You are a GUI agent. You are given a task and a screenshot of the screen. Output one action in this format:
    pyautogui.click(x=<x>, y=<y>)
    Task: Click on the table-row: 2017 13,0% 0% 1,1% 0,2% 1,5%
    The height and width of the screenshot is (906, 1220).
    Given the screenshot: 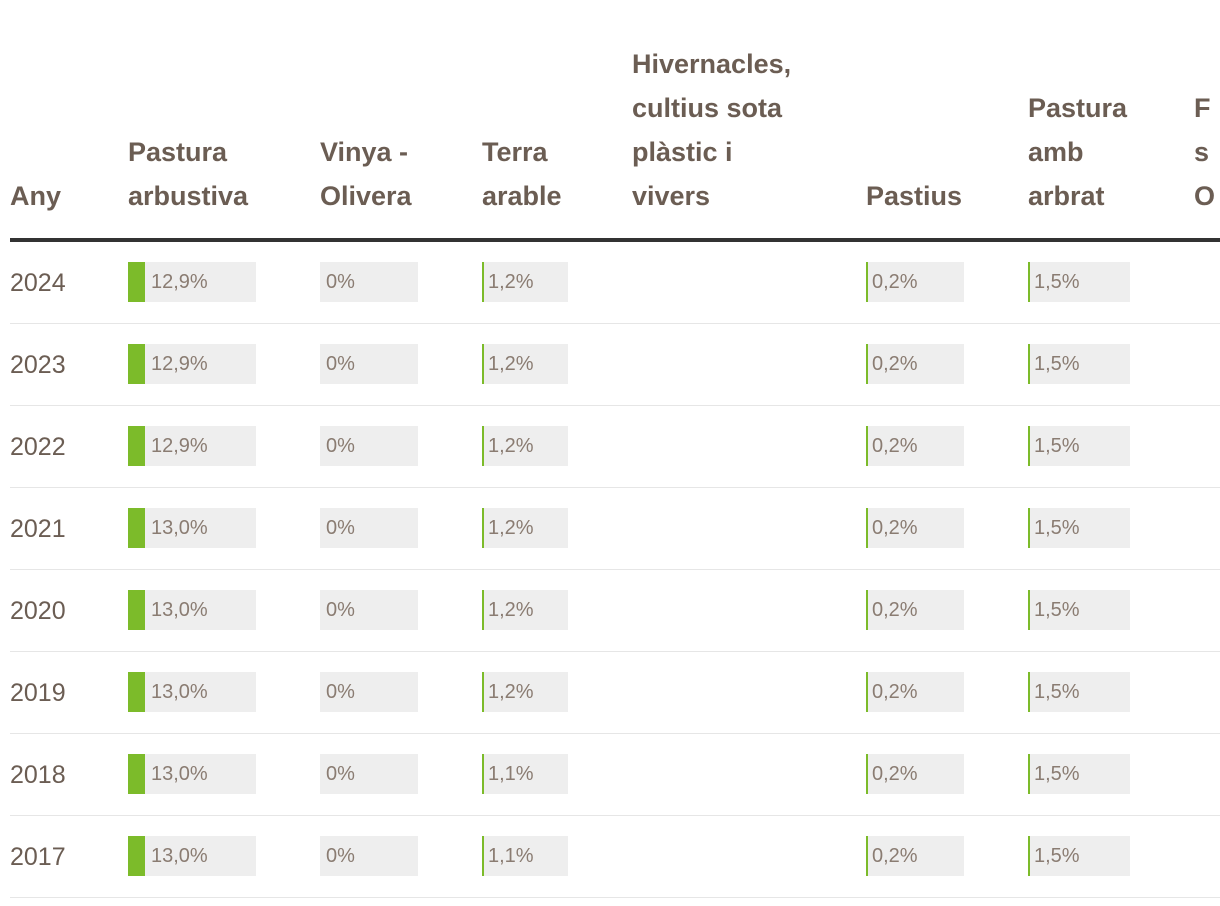 What is the action you would take?
    pyautogui.click(x=615, y=857)
    